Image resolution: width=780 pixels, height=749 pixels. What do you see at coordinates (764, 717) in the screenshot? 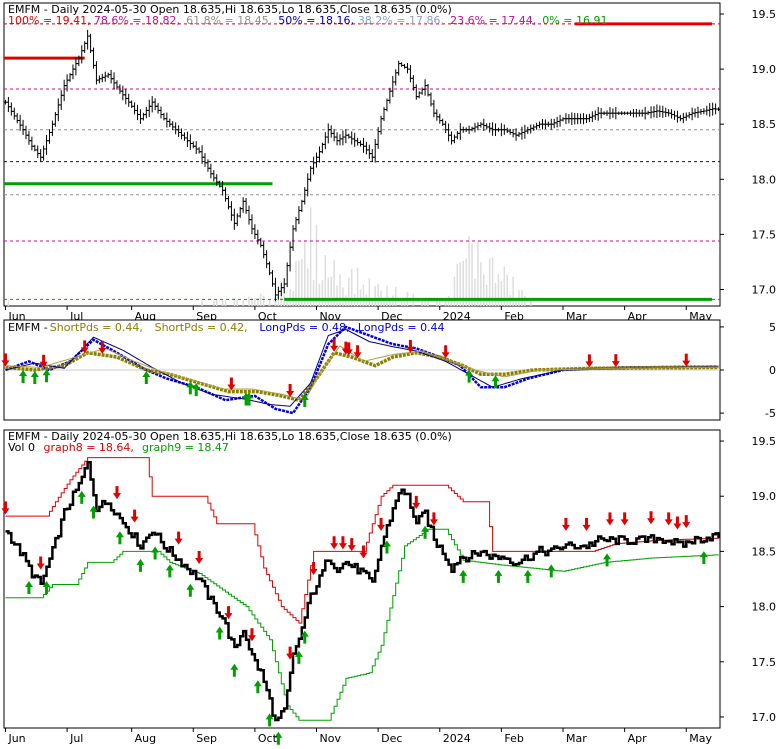
I see `trend-ytick-label-5: 17.0` at bounding box center [764, 717].